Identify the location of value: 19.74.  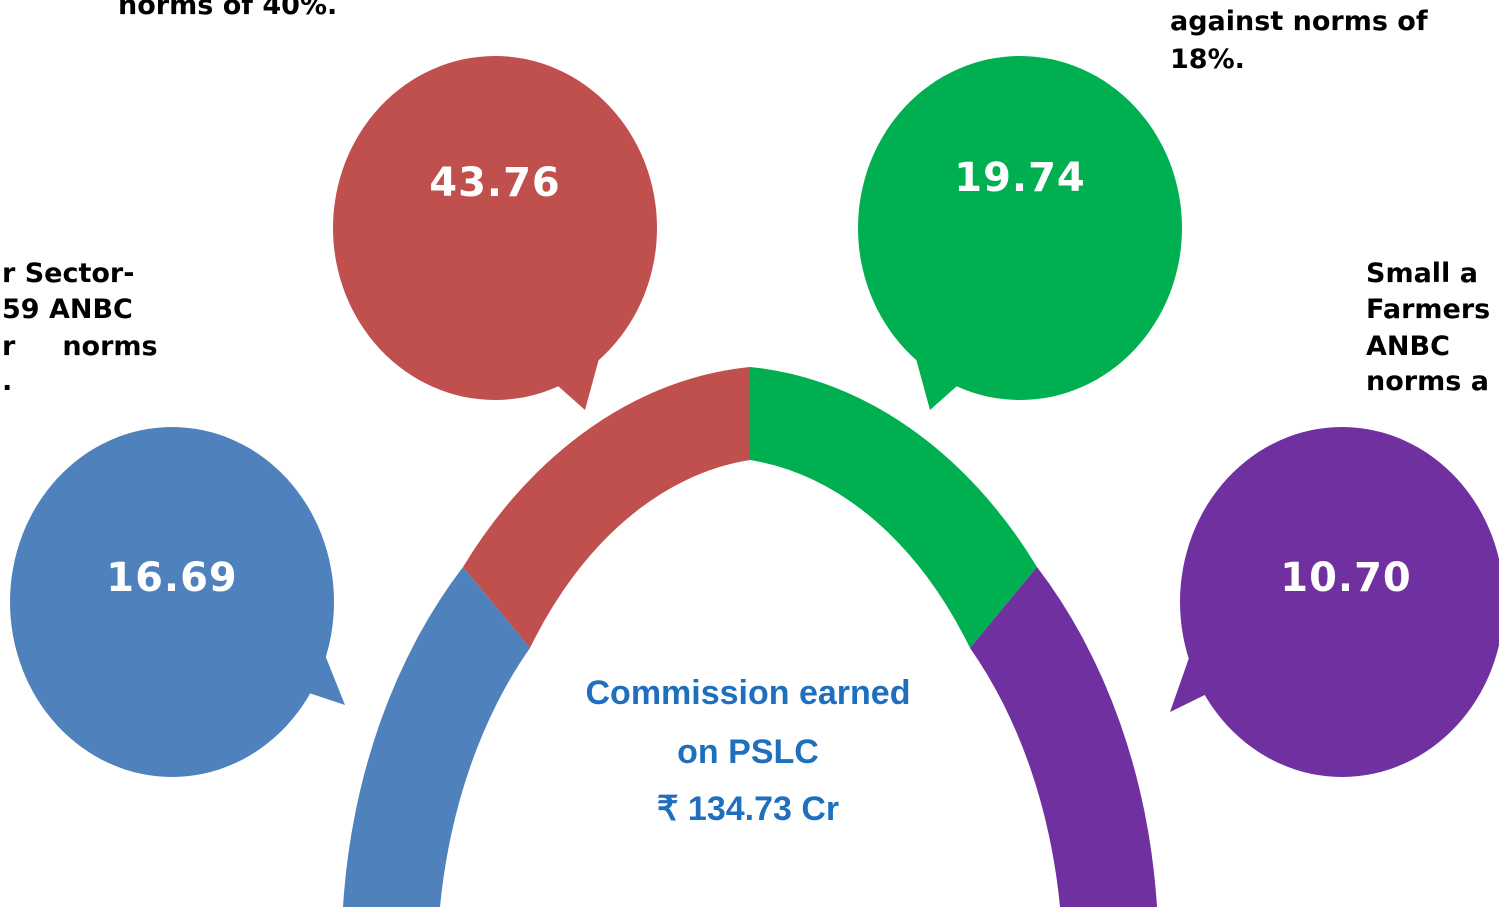
(1020, 178).